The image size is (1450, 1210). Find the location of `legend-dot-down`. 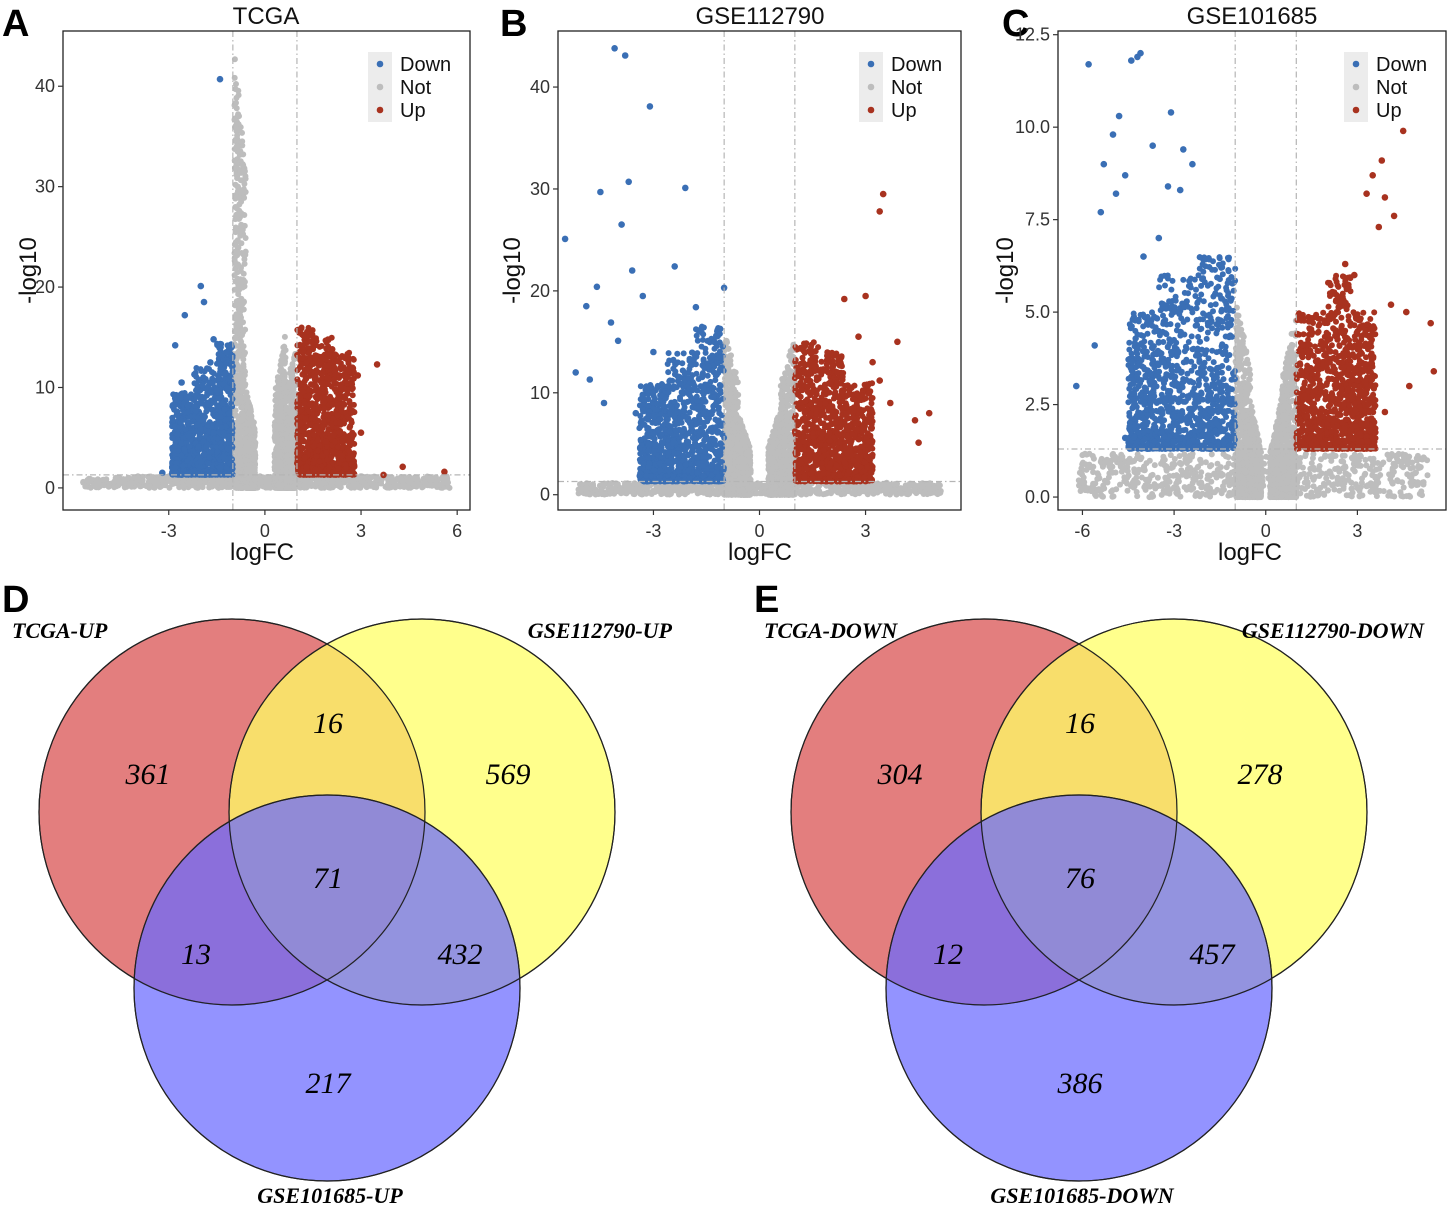

legend-dot-down is located at coordinates (1356, 64).